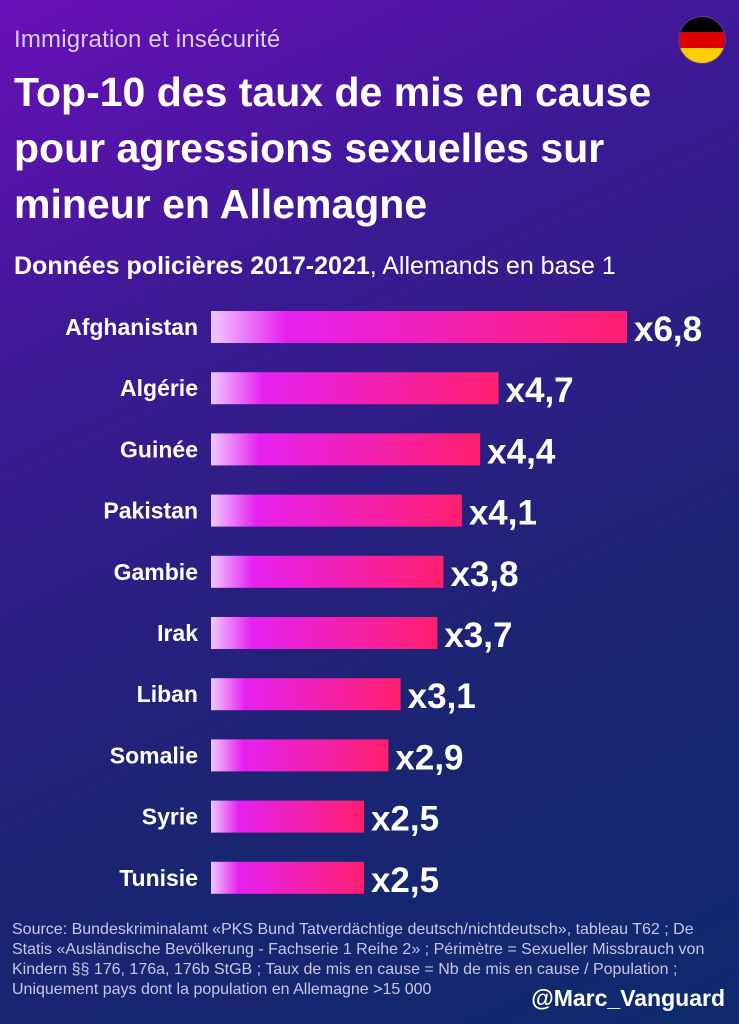 The image size is (739, 1024). What do you see at coordinates (503, 513) in the screenshot?
I see `value-label: x4,1` at bounding box center [503, 513].